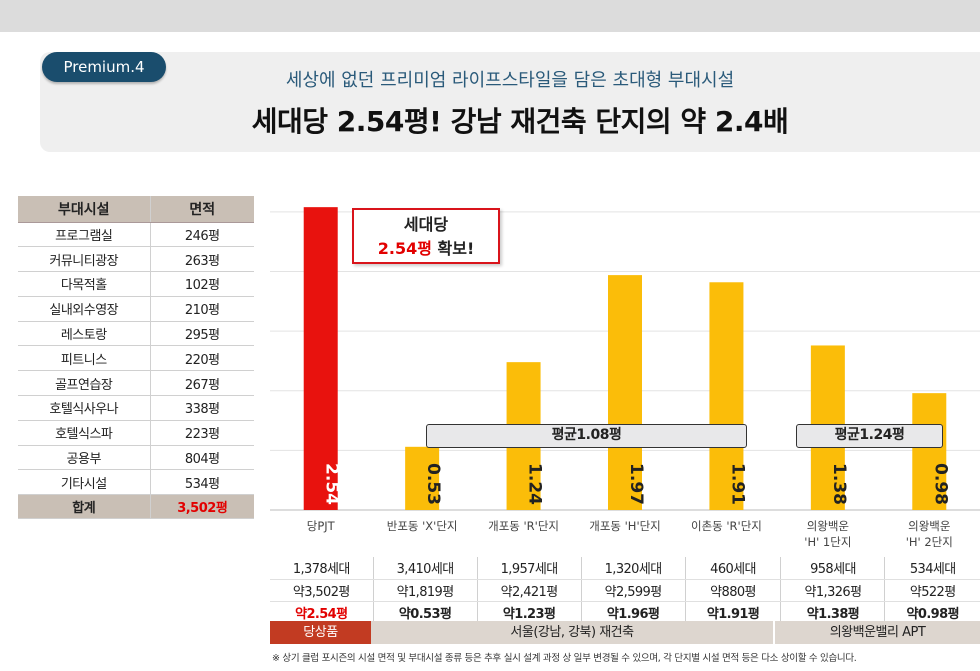 This screenshot has height=671, width=980. What do you see at coordinates (426, 224) in the screenshot?
I see `callout-line1: 세대당` at bounding box center [426, 224].